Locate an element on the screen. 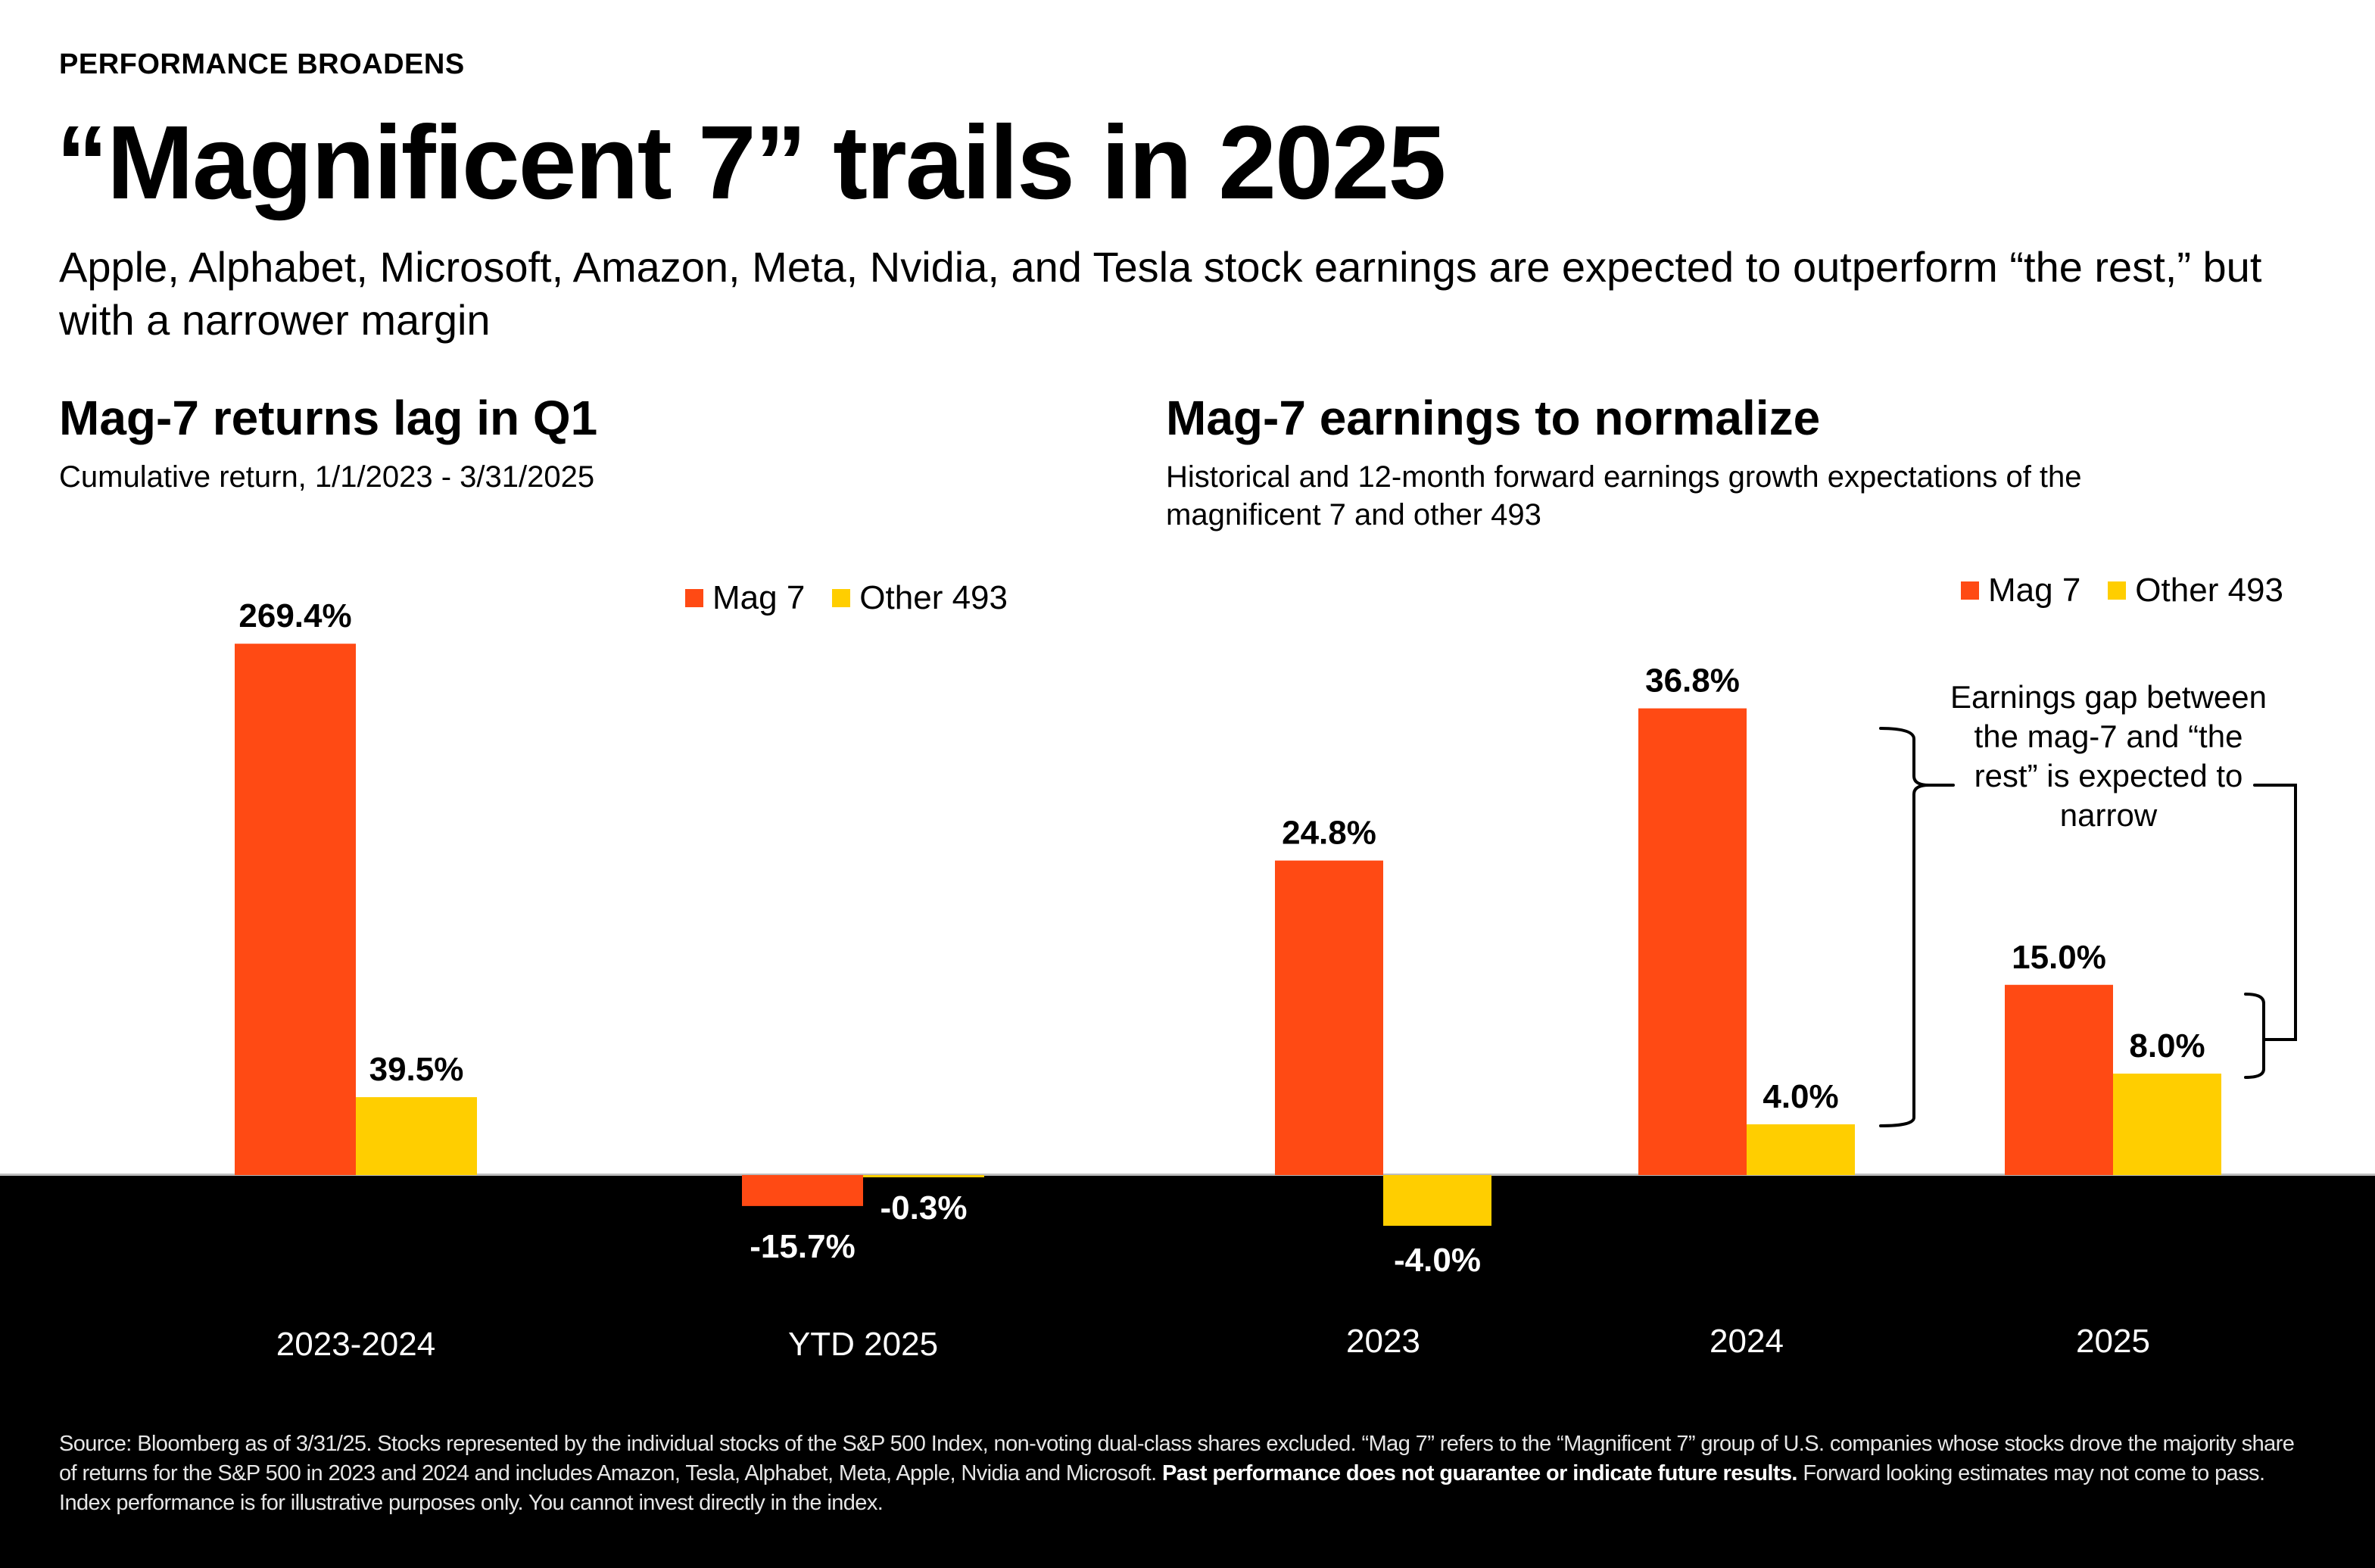 The width and height of the screenshot is (2375, 1568). data-label-other493-2025: 8.0% is located at coordinates (2167, 1046).